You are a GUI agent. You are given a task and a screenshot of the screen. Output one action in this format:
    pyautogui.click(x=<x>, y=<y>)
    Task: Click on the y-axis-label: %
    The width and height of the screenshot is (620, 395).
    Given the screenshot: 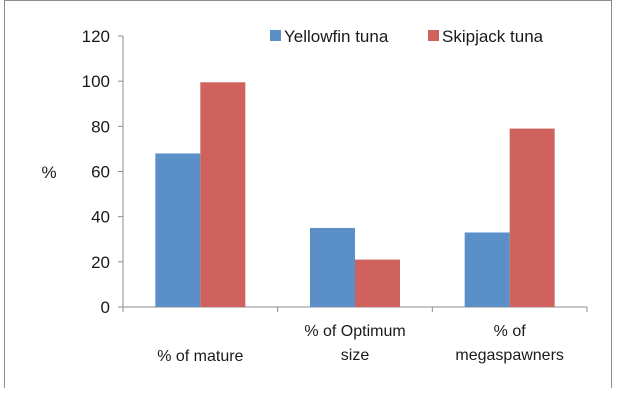 What is the action you would take?
    pyautogui.click(x=48, y=172)
    